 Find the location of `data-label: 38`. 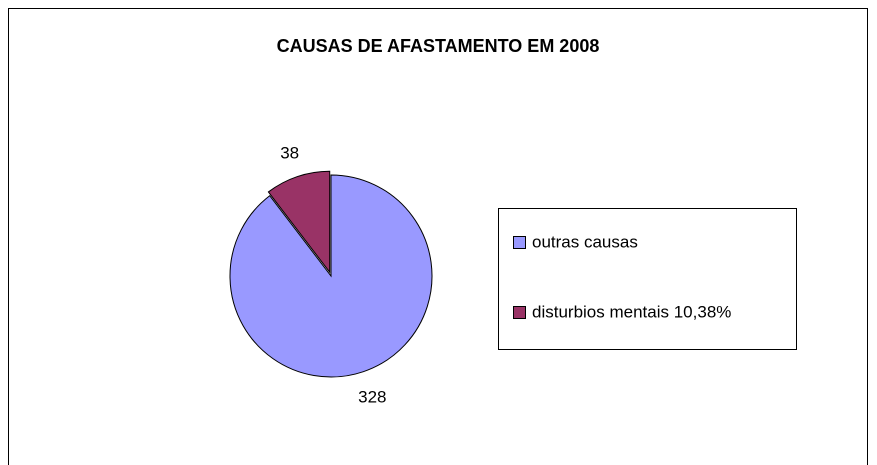

data-label: 38 is located at coordinates (289, 152).